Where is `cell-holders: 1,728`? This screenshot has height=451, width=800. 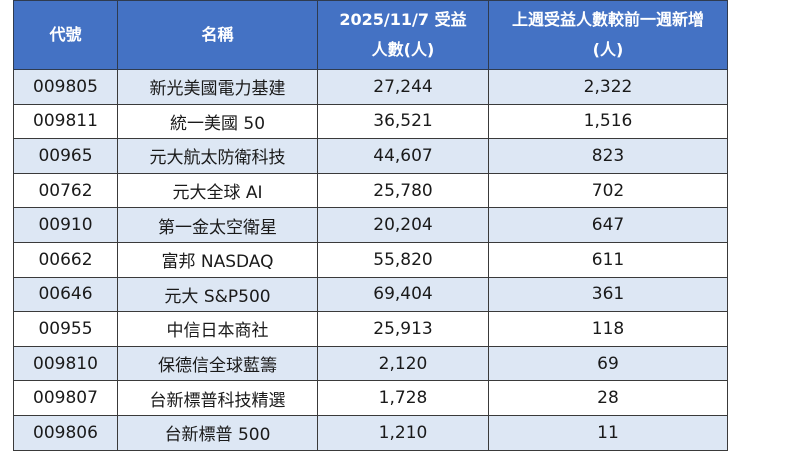
cell-holders: 1,728 is located at coordinates (403, 398).